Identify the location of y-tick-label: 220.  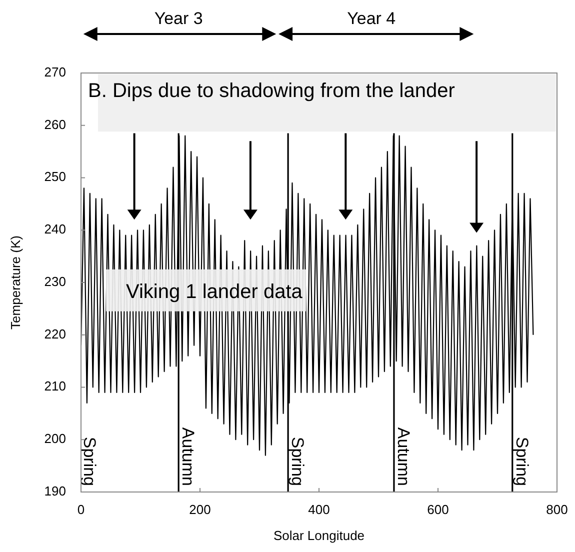
(55, 334).